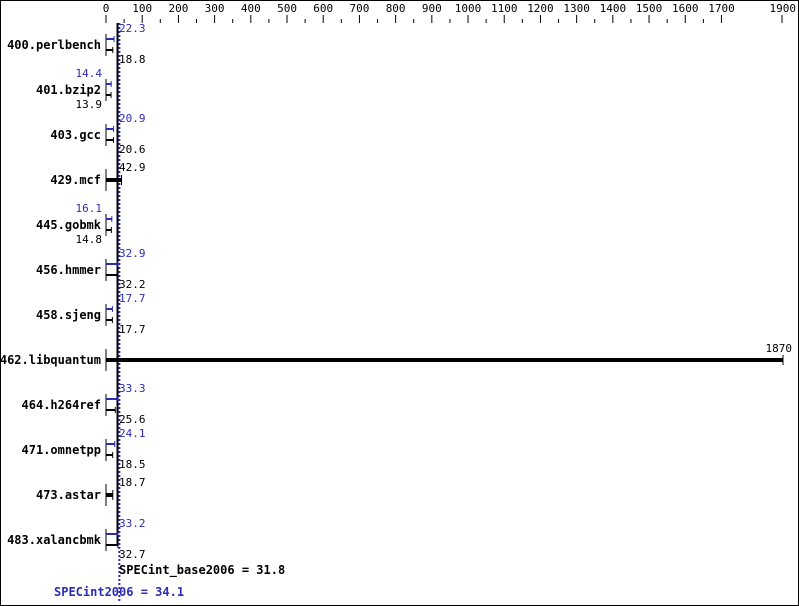 Image resolution: width=799 pixels, height=606 pixels. Describe the element at coordinates (119, 592) in the screenshot. I see `peak-summary: SPECint2006 = 34.1` at that location.